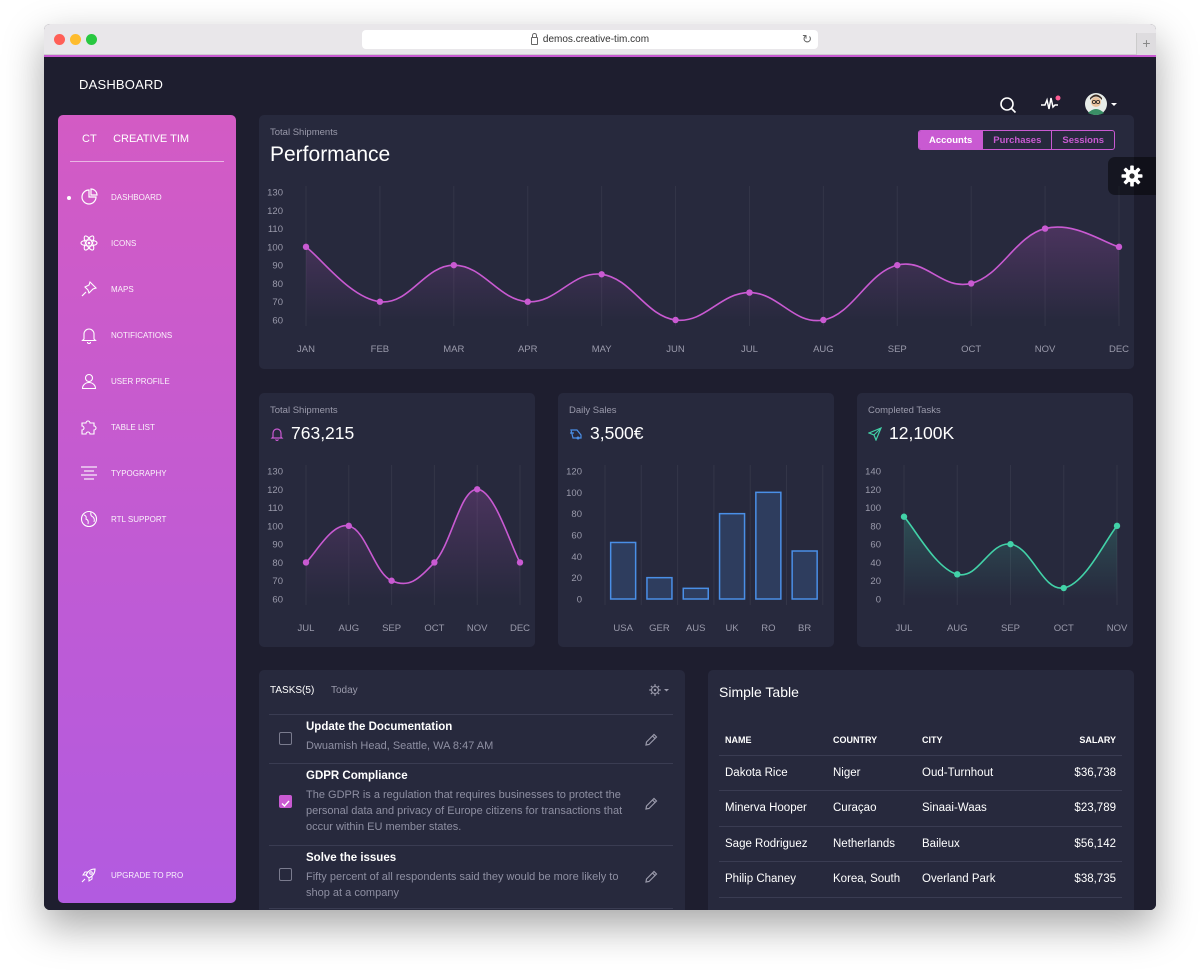  Describe the element at coordinates (277, 266) in the screenshot. I see `y-tick-label: 90` at that location.